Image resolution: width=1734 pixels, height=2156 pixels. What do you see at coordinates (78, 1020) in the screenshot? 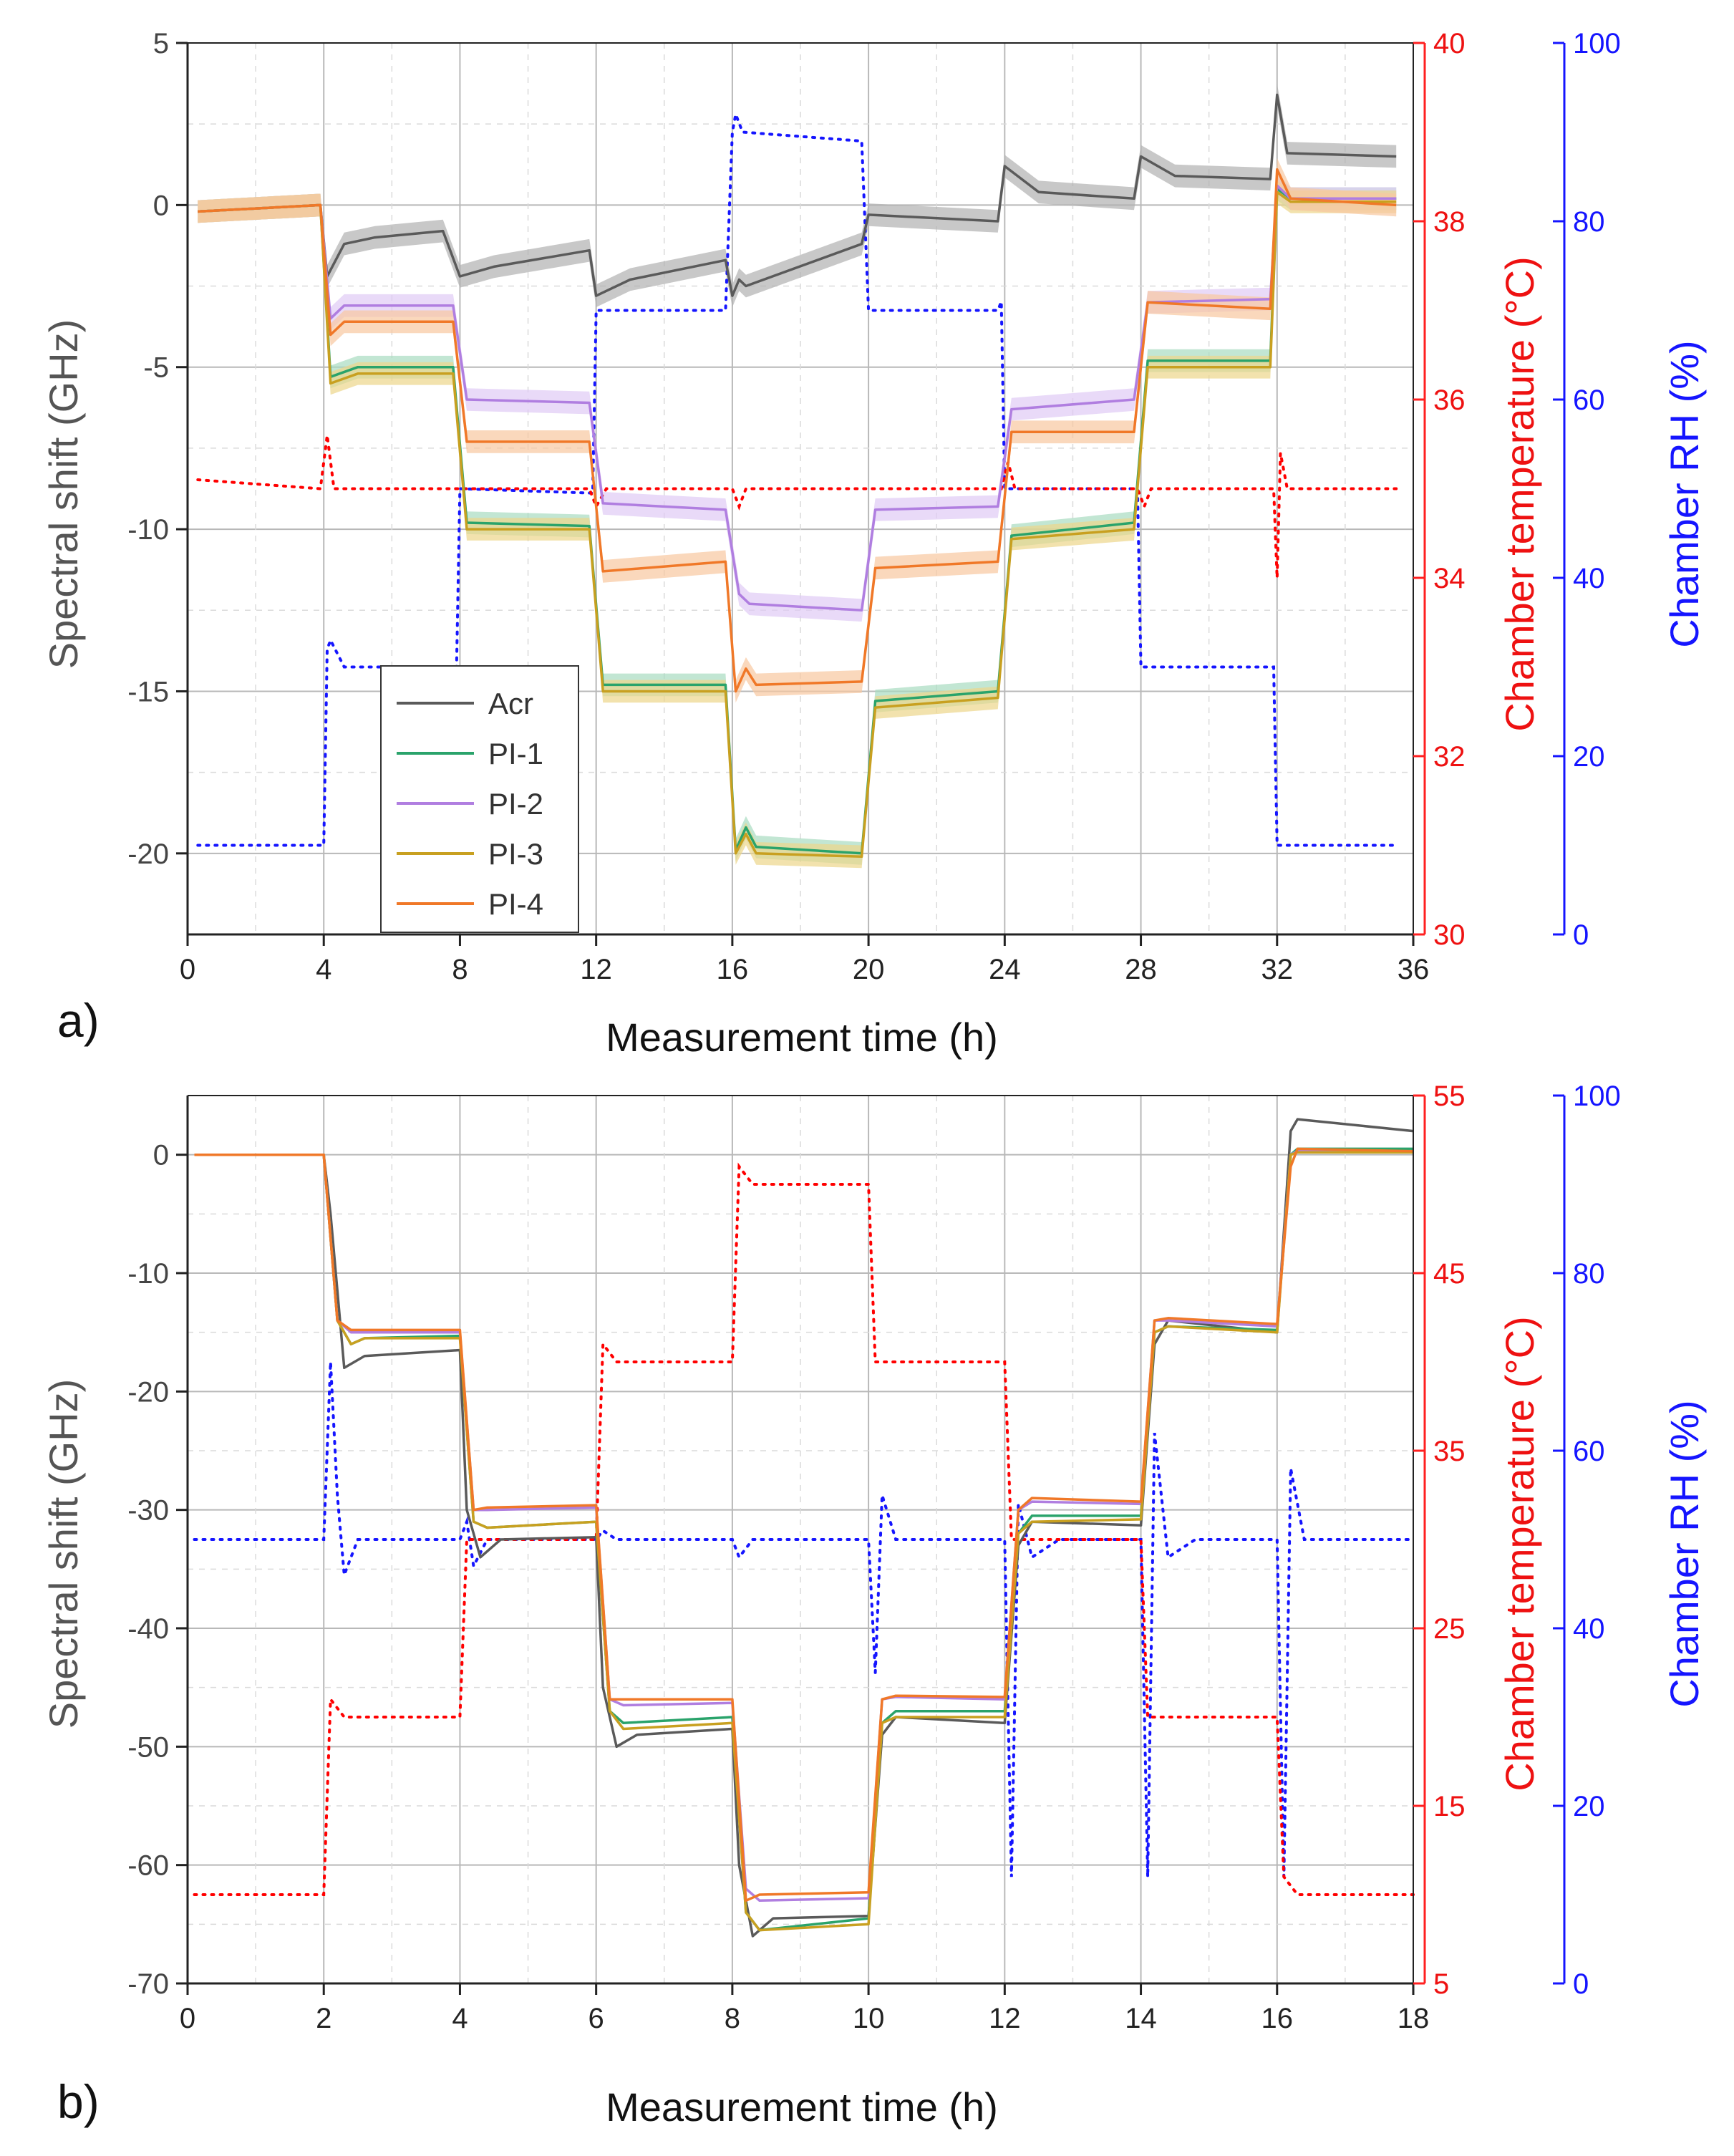
I see `panel-label-a: a)` at bounding box center [78, 1020].